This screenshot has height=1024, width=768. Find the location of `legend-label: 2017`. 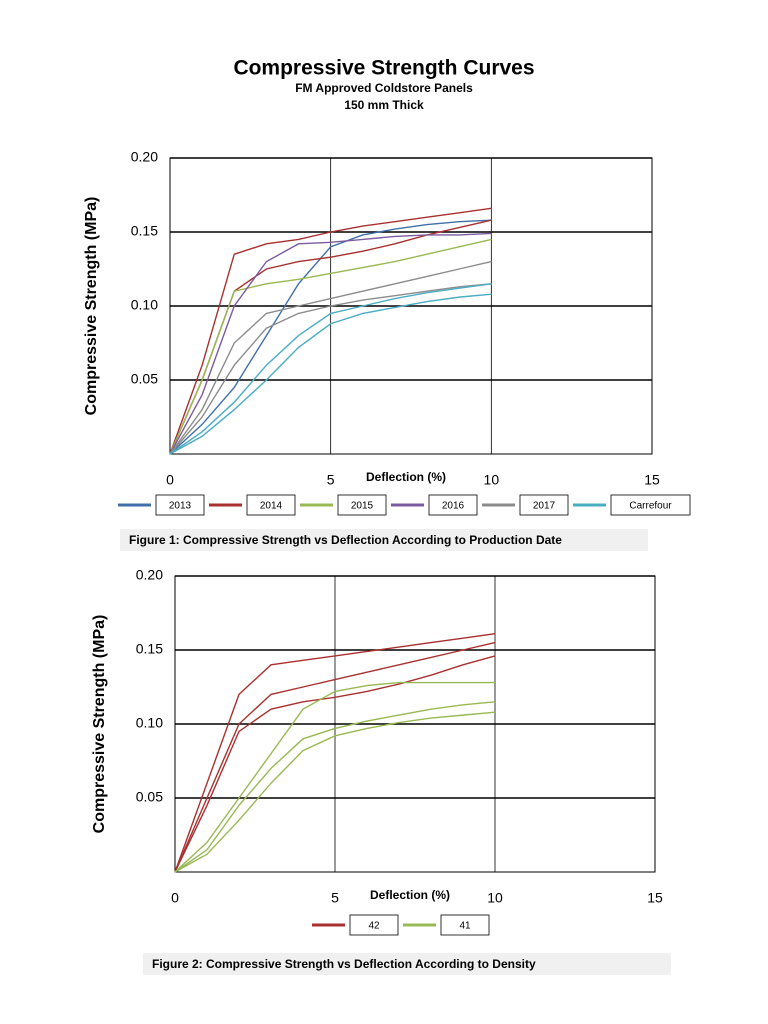

legend-label: 2017 is located at coordinates (544, 506).